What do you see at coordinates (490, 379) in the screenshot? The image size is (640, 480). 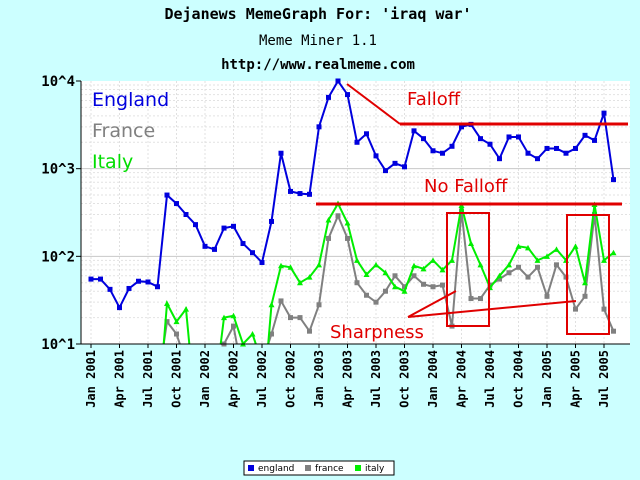 I see `x-tick-label: Jul 2004` at bounding box center [490, 379].